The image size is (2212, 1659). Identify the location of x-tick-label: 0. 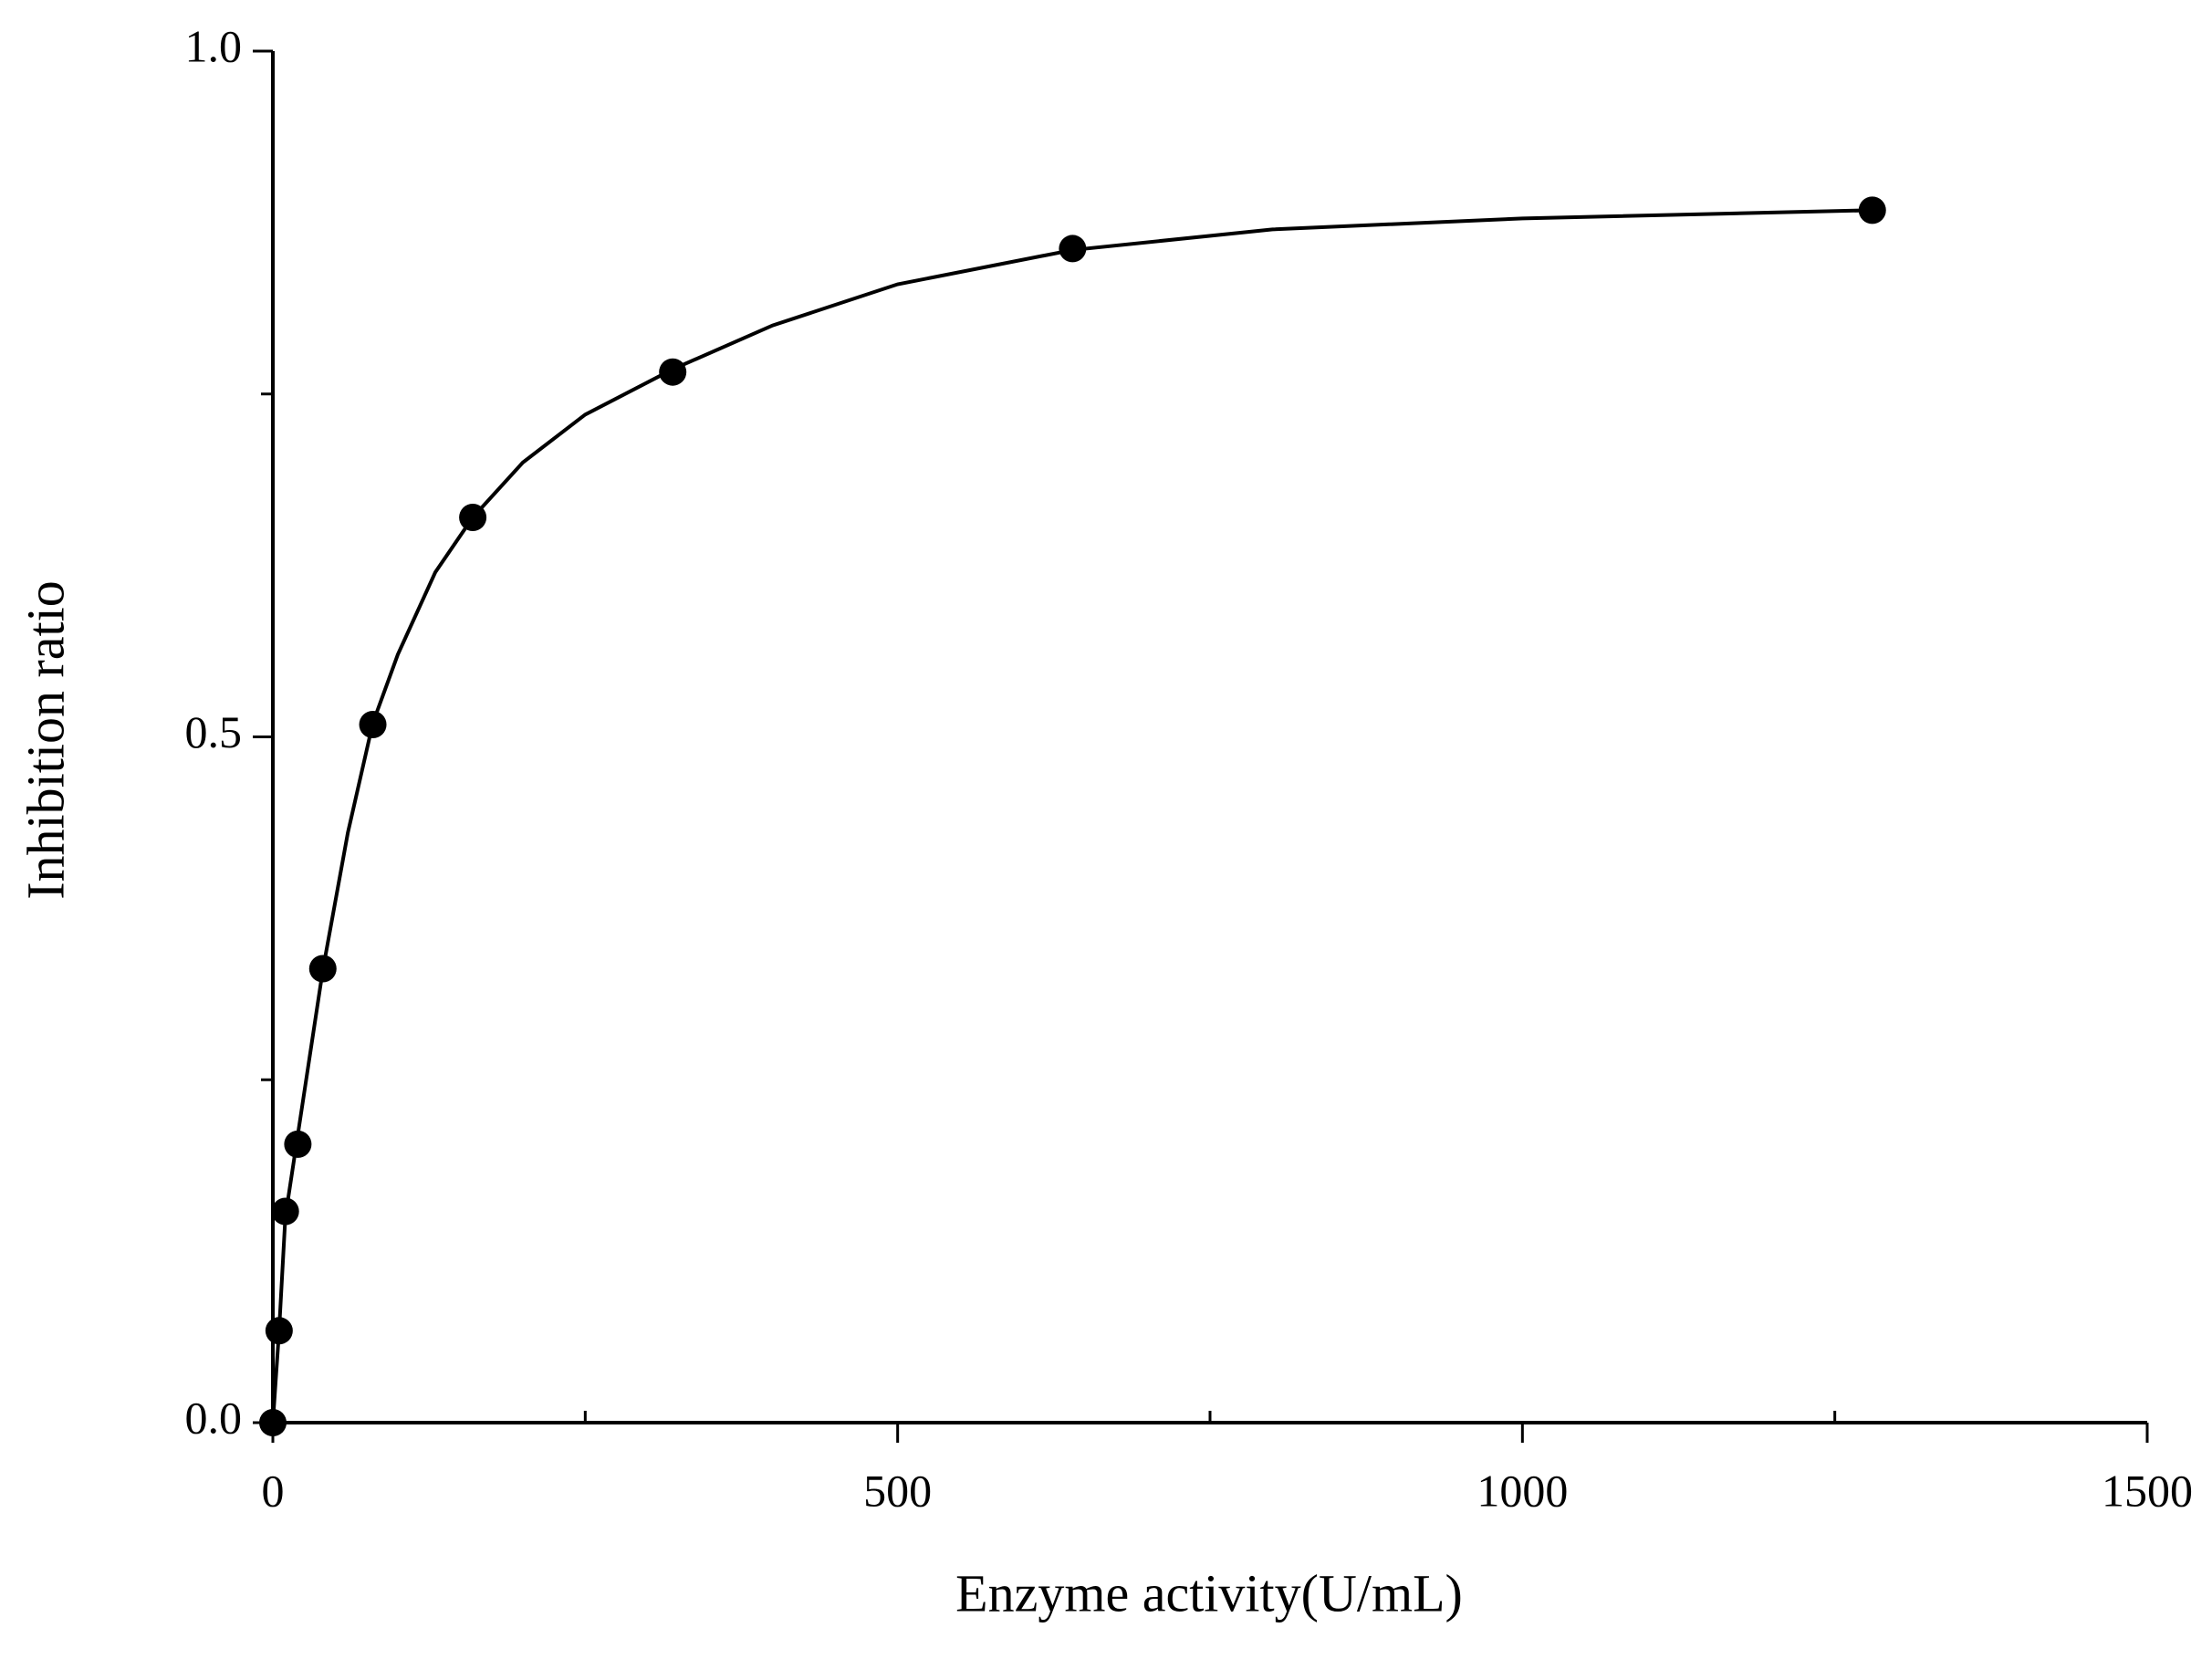
(273, 1490).